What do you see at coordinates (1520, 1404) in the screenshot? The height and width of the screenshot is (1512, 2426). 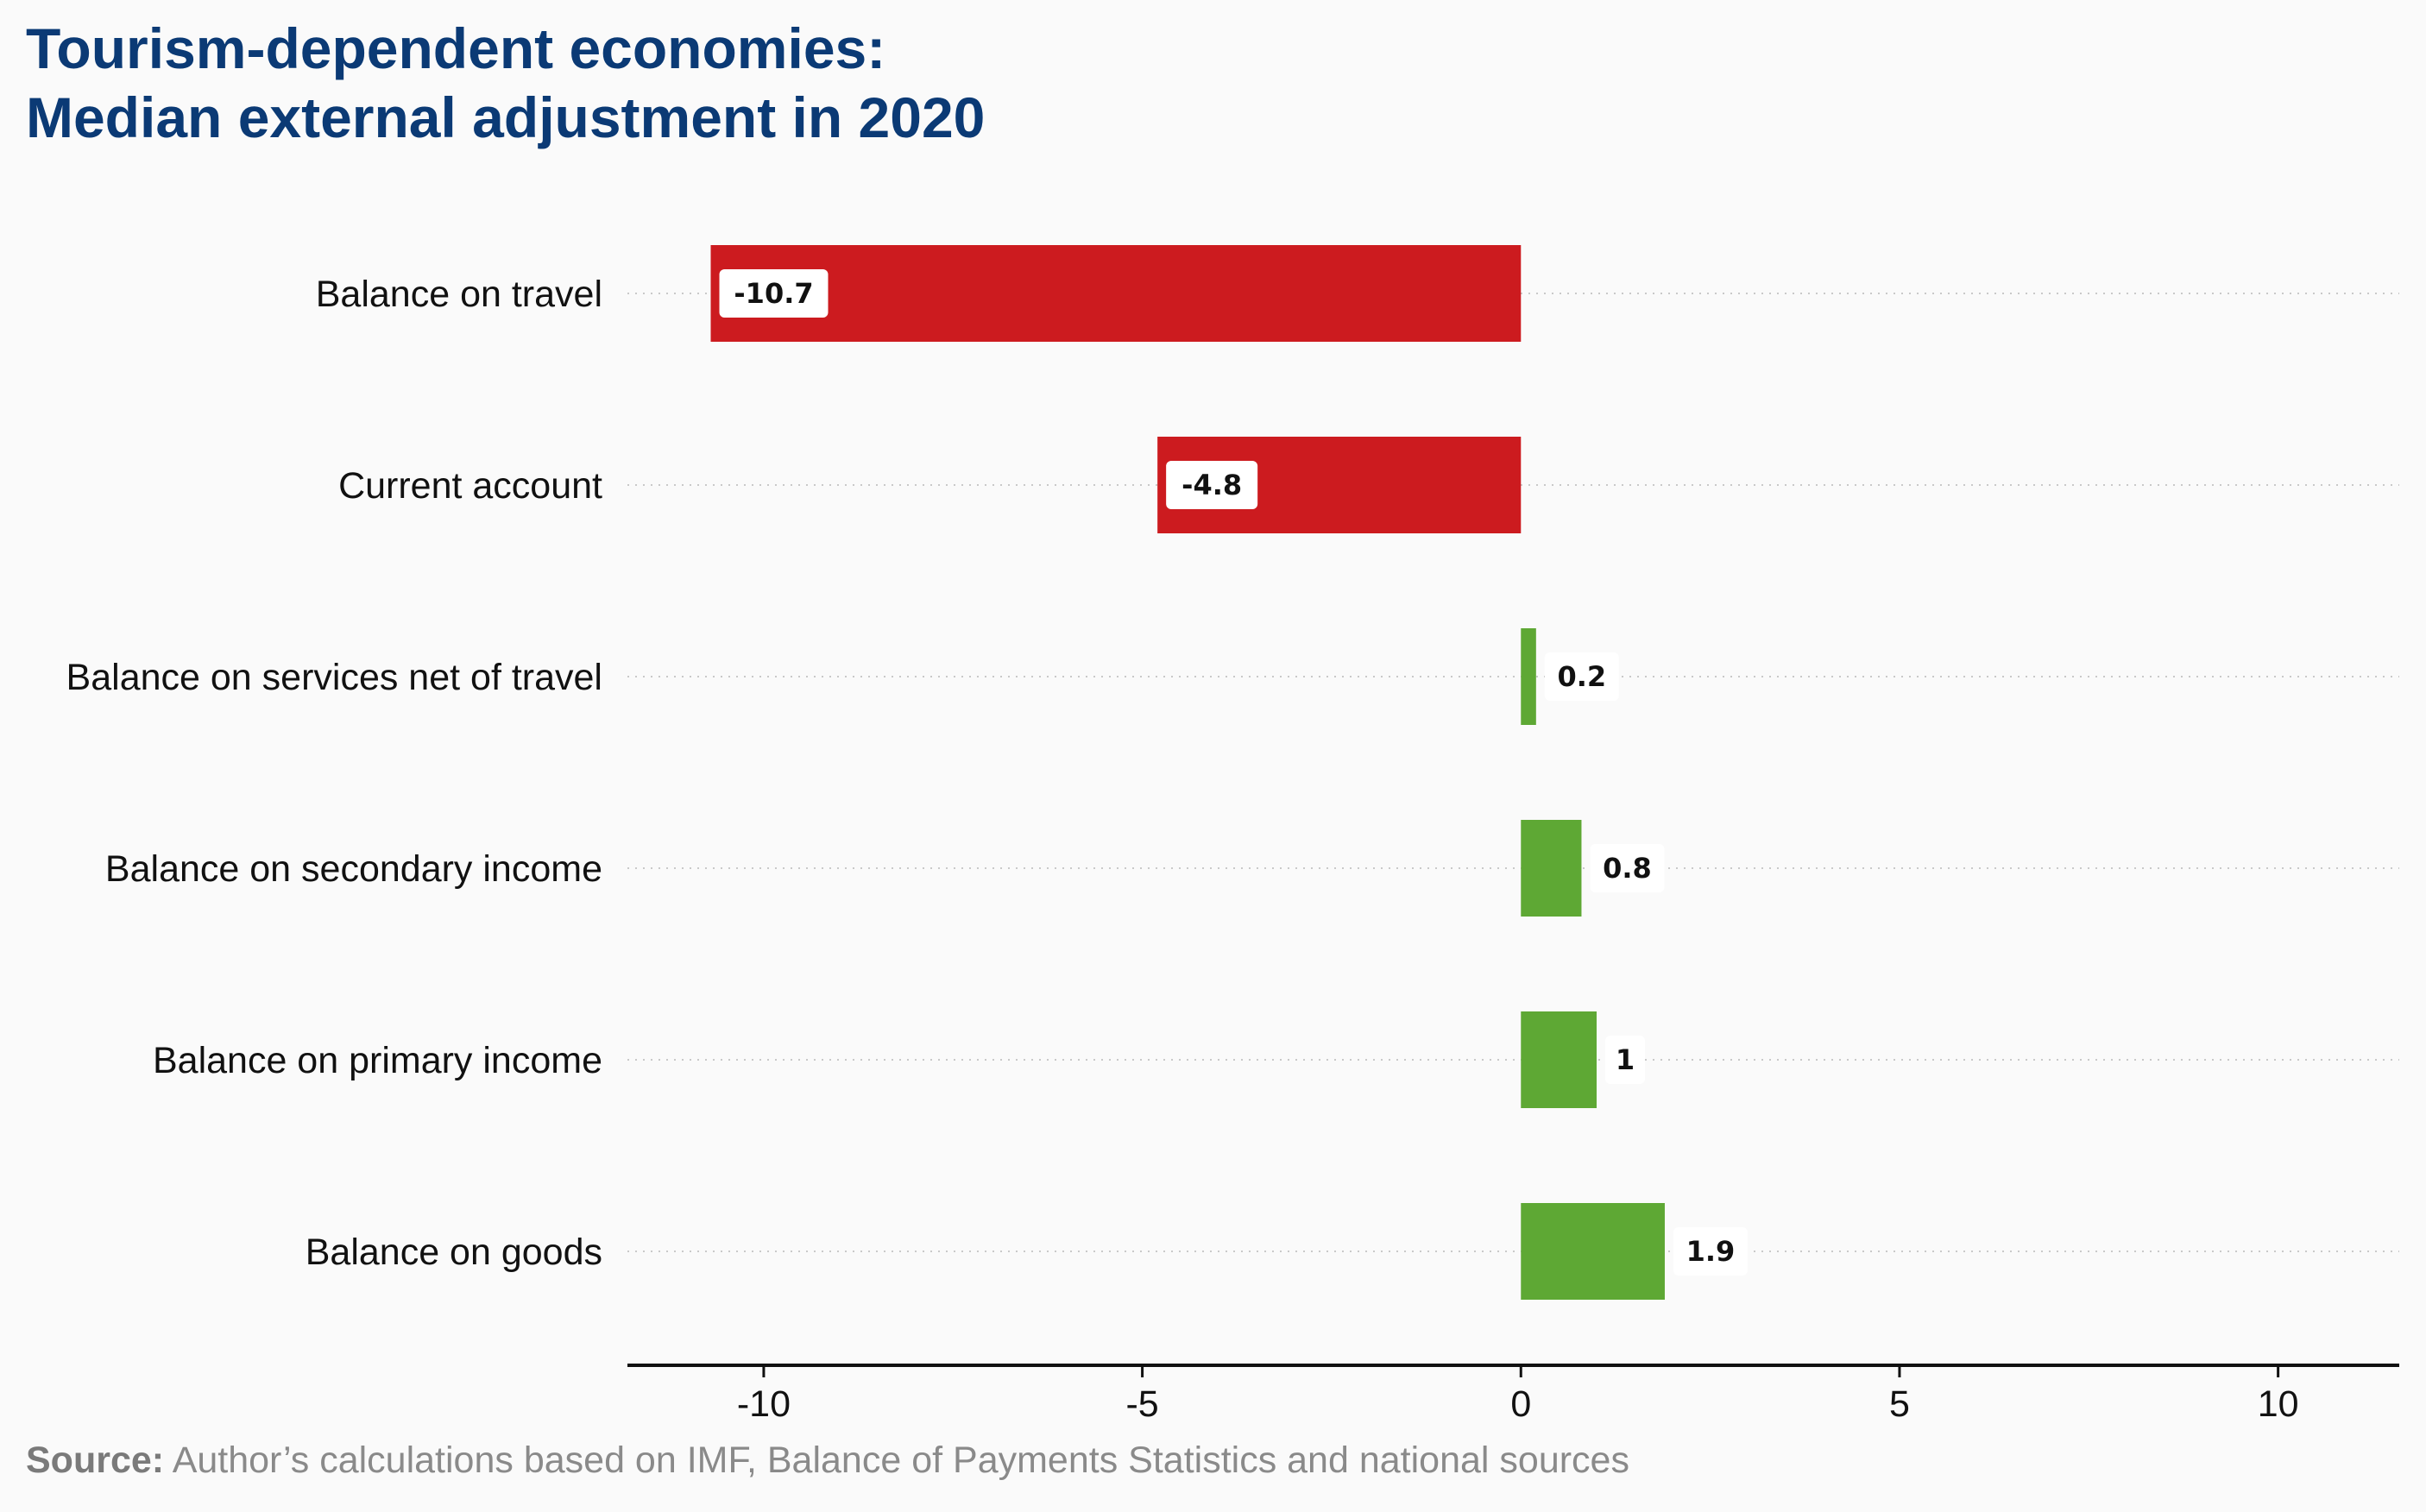 I see `x-tick-label: 0` at bounding box center [1520, 1404].